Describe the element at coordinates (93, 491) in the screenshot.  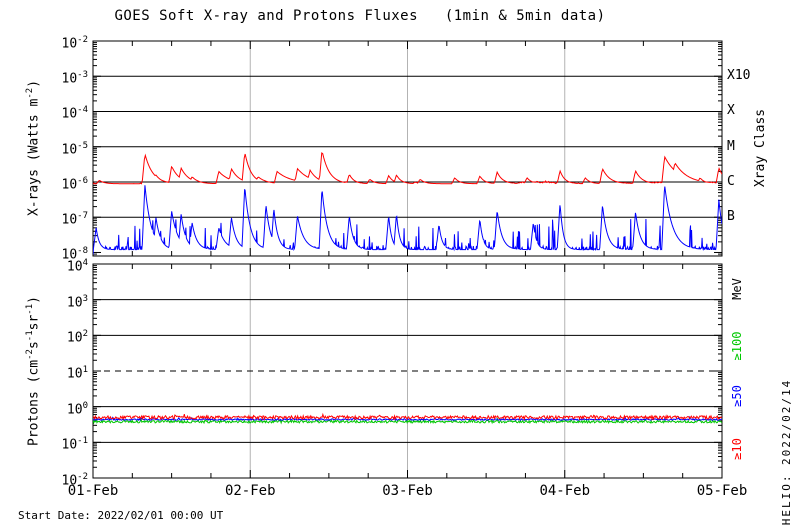
I see `x-tick-label: 01-Feb` at that location.